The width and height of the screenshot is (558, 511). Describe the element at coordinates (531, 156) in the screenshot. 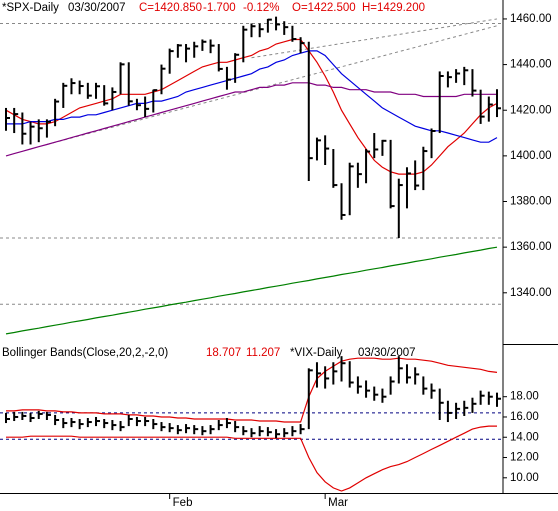

I see `y-tick-label: 1400.00` at that location.